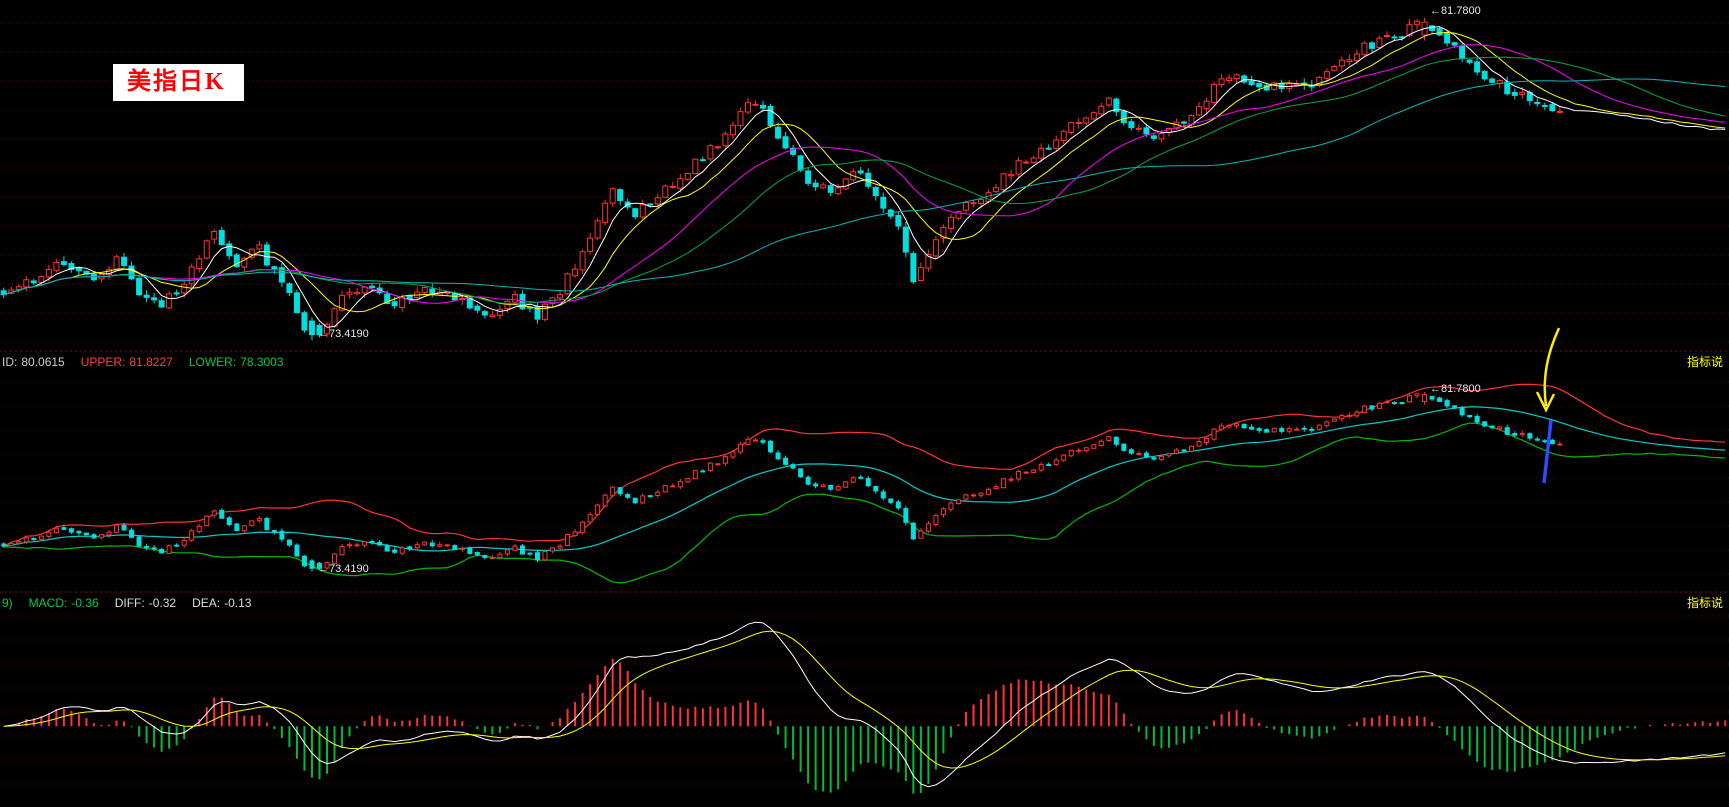 The width and height of the screenshot is (1729, 807). Describe the element at coordinates (1704, 603) in the screenshot. I see `indicator-help-link-macd: 指标说` at that location.